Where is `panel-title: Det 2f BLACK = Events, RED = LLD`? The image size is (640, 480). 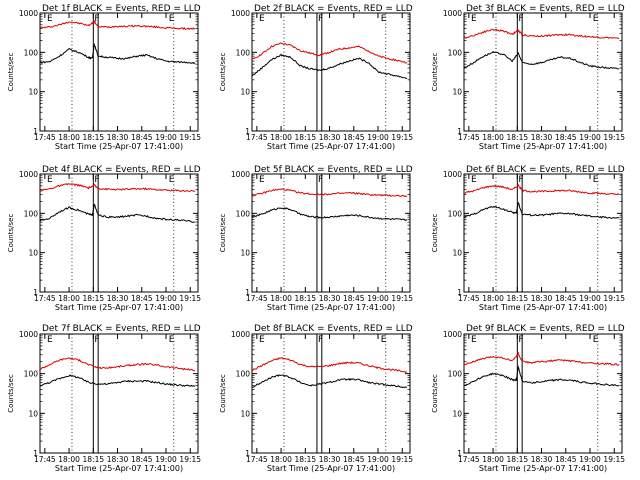
panel-title: Det 2f BLACK = Events, RED = LLD is located at coordinates (333, 9).